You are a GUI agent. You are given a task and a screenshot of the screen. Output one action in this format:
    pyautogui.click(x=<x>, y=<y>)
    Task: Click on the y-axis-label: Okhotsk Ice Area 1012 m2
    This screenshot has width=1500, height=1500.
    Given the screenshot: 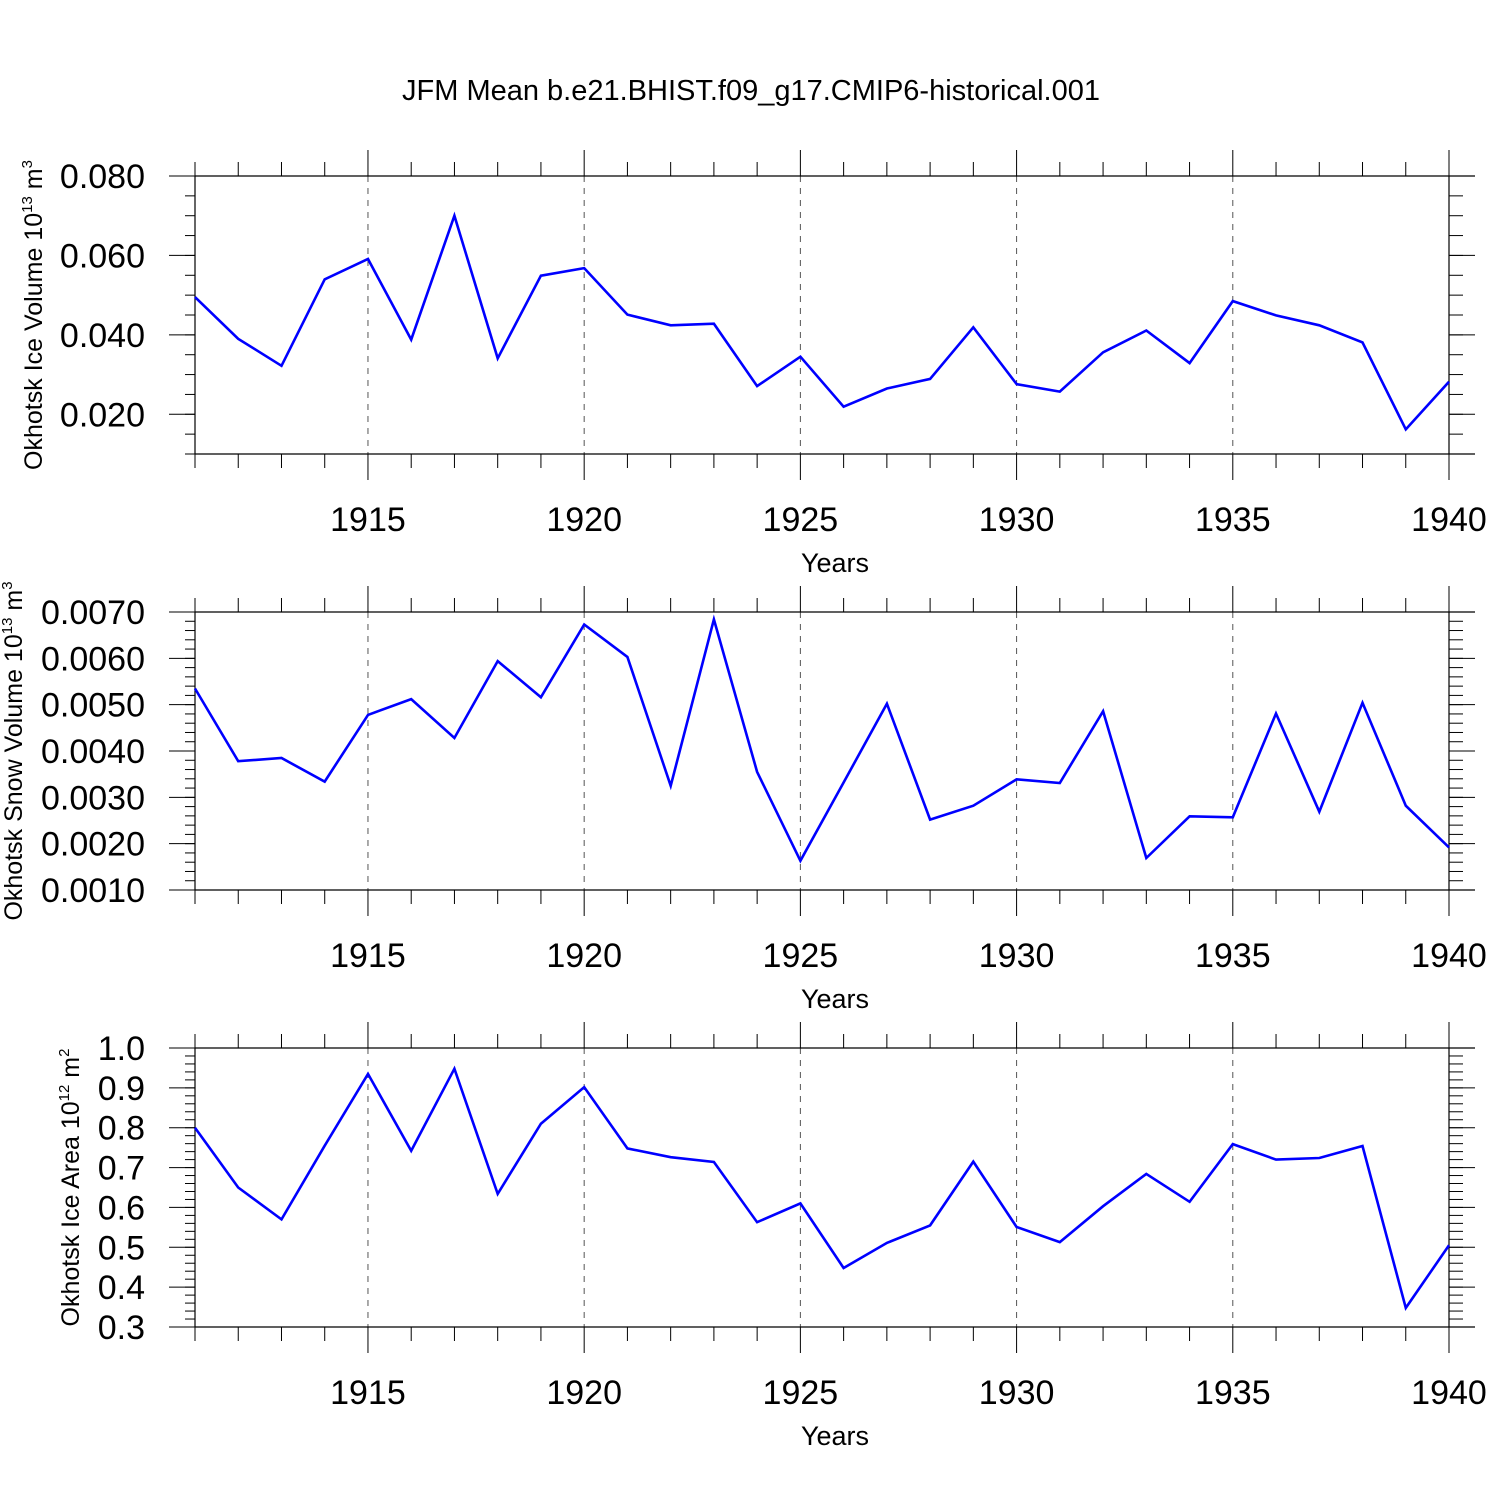 What is the action you would take?
    pyautogui.click(x=70, y=1188)
    